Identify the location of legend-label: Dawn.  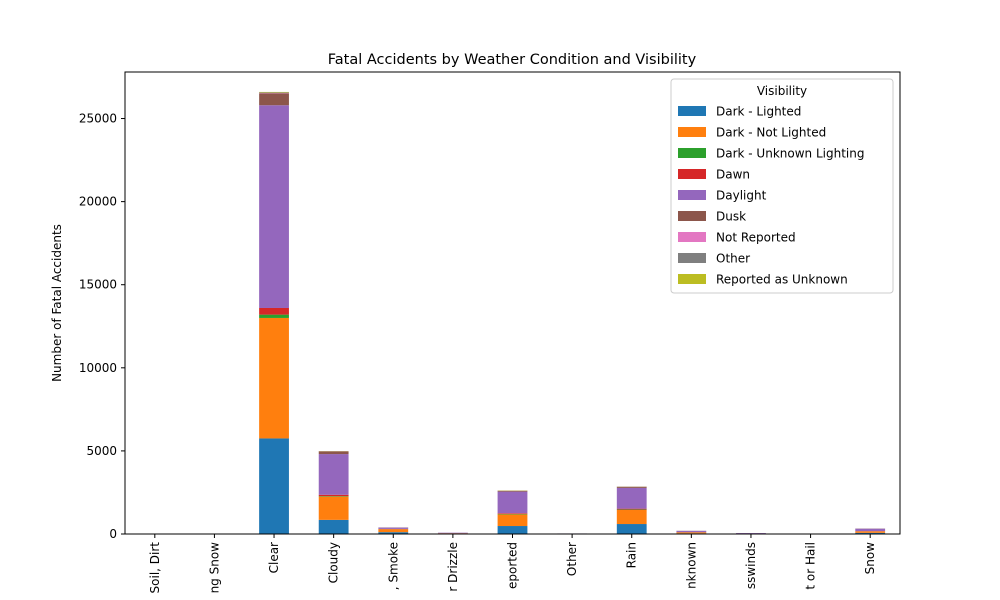
(733, 175).